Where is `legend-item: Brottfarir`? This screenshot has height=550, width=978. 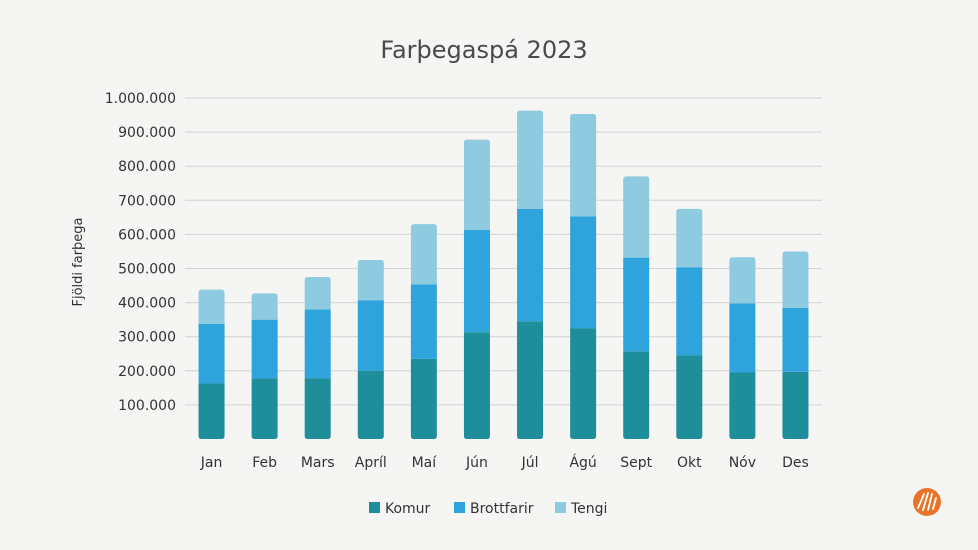
legend-item: Brottfarir is located at coordinates (494, 509).